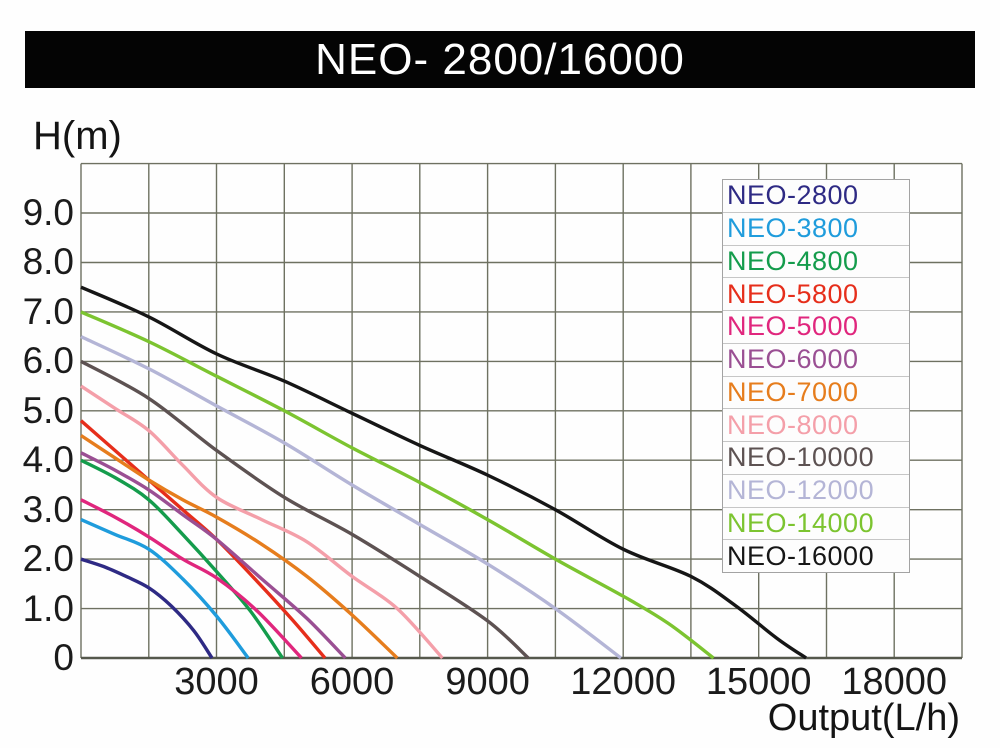 The width and height of the screenshot is (1000, 748). What do you see at coordinates (894, 682) in the screenshot?
I see `x-tick-label: 18000` at bounding box center [894, 682].